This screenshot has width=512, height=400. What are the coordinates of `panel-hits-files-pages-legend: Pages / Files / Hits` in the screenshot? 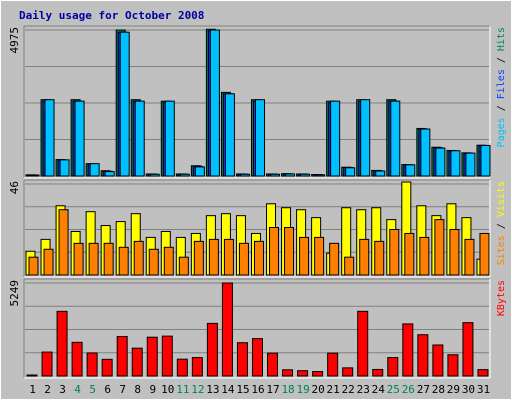 It's located at (501, 87).